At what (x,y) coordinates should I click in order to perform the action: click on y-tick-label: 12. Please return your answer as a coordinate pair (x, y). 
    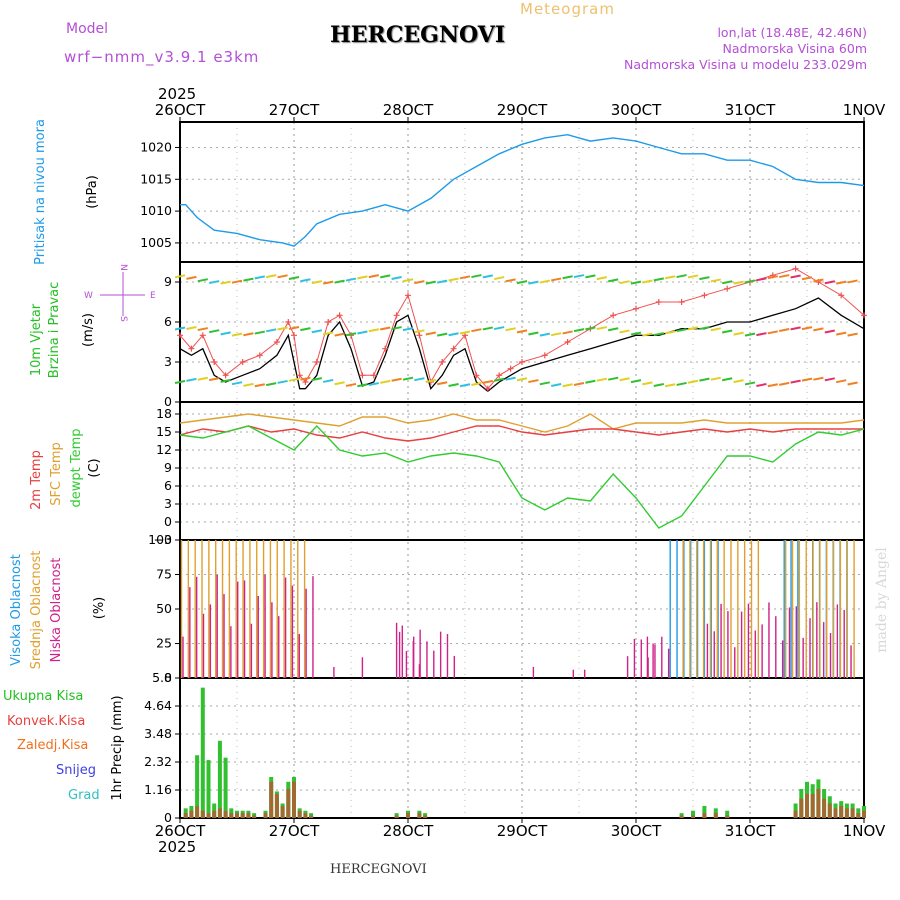
    Looking at the image, I should click on (164, 449).